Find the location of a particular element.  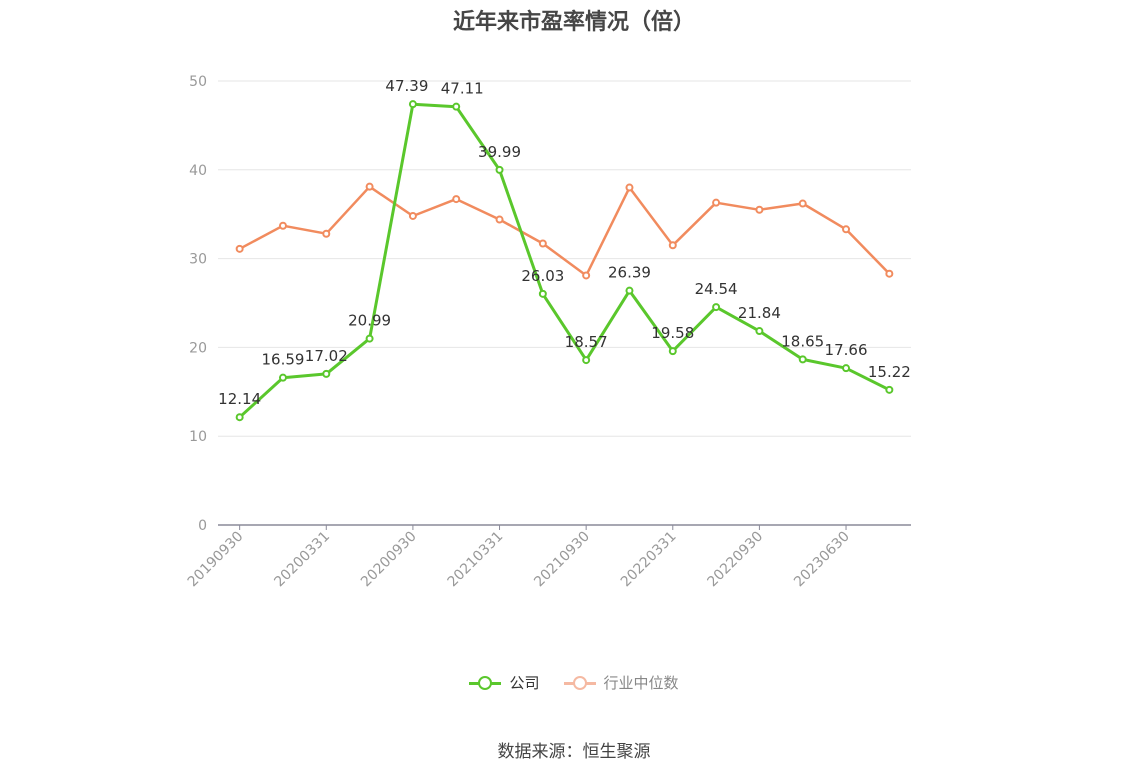

x-tick-label: 20200331 is located at coordinates (302, 560).